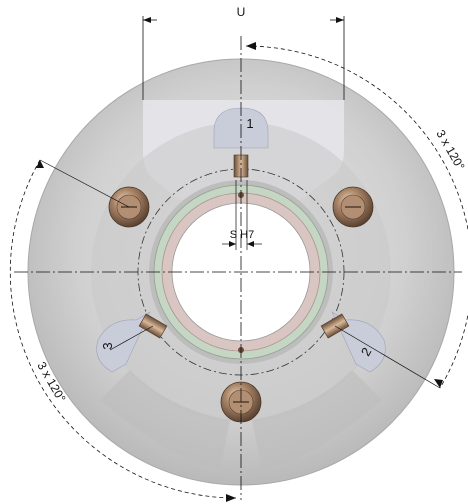 Image resolution: width=468 pixels, height=504 pixels. I want to click on position-label-1: 1, so click(249, 123).